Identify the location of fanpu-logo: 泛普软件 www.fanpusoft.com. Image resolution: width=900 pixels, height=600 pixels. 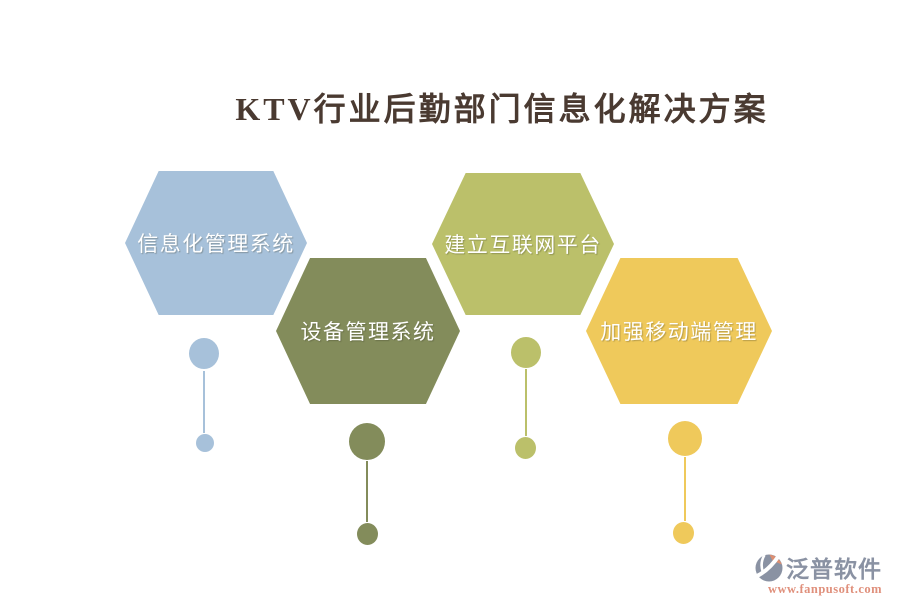
(825, 573).